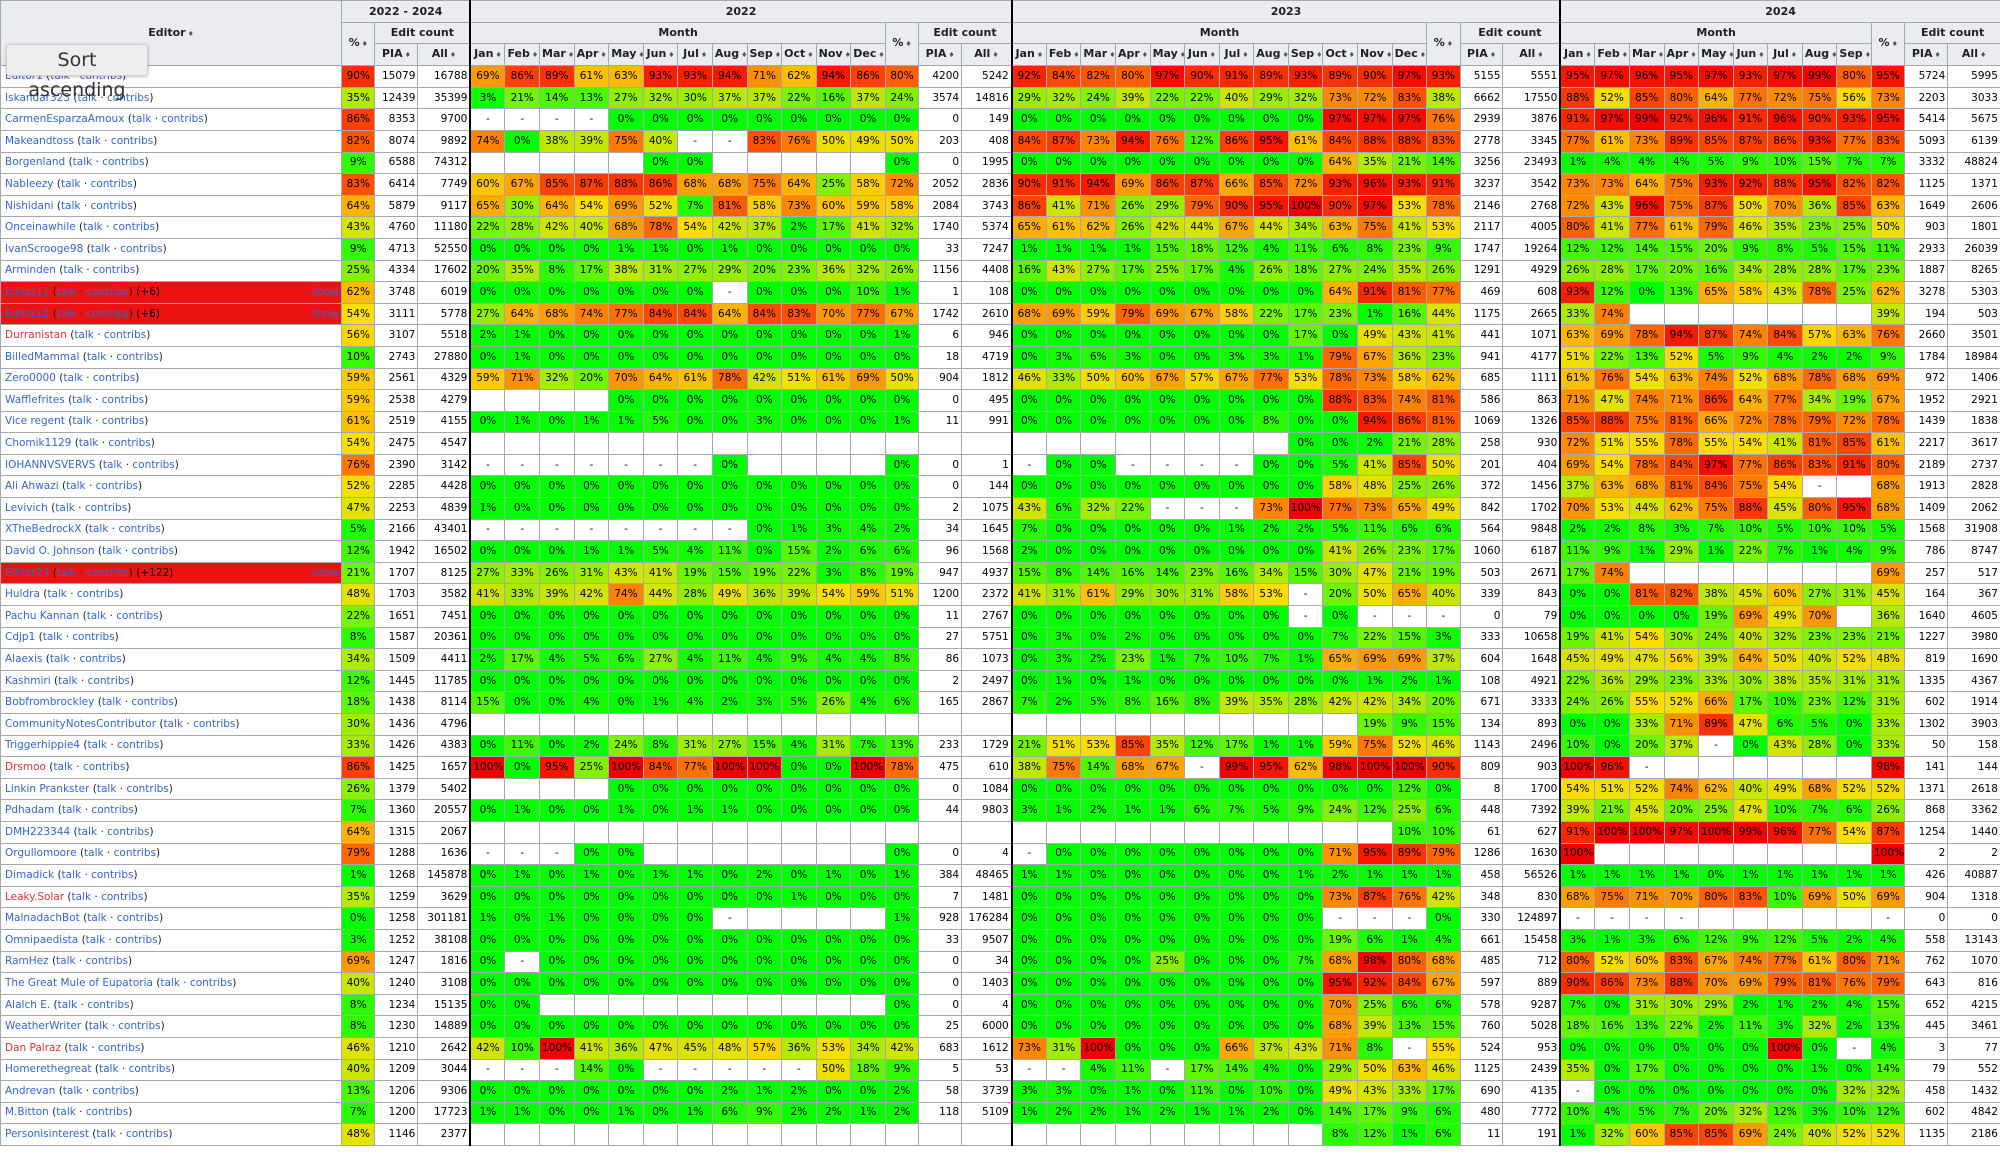  Describe the element at coordinates (1271, 55) in the screenshot. I see `month-2023-aug-header: Aug` at that location.